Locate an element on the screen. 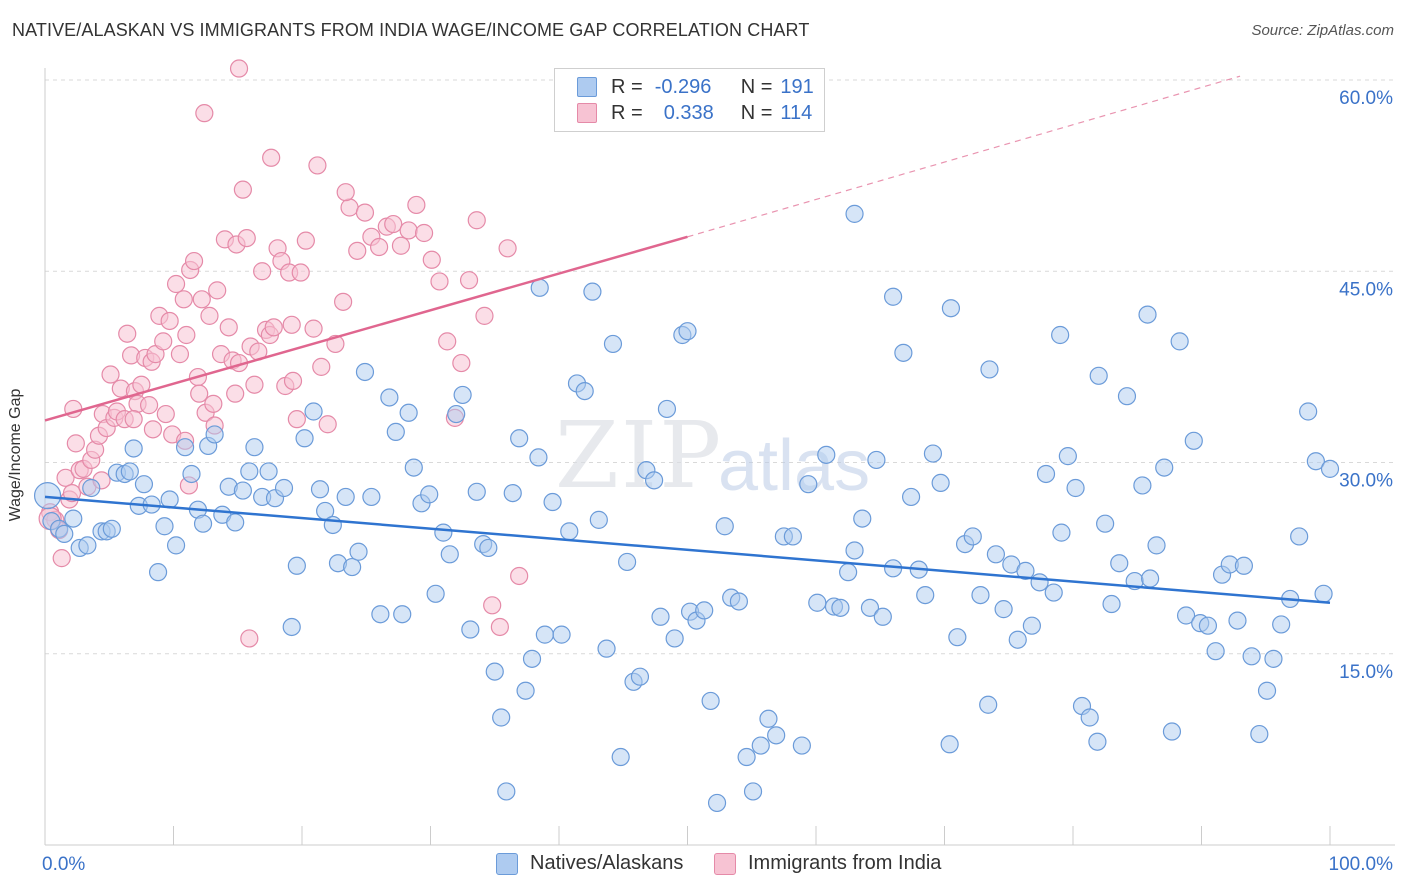 This screenshot has height=892, width=1406. legend-n-value: 191 is located at coordinates (797, 86).